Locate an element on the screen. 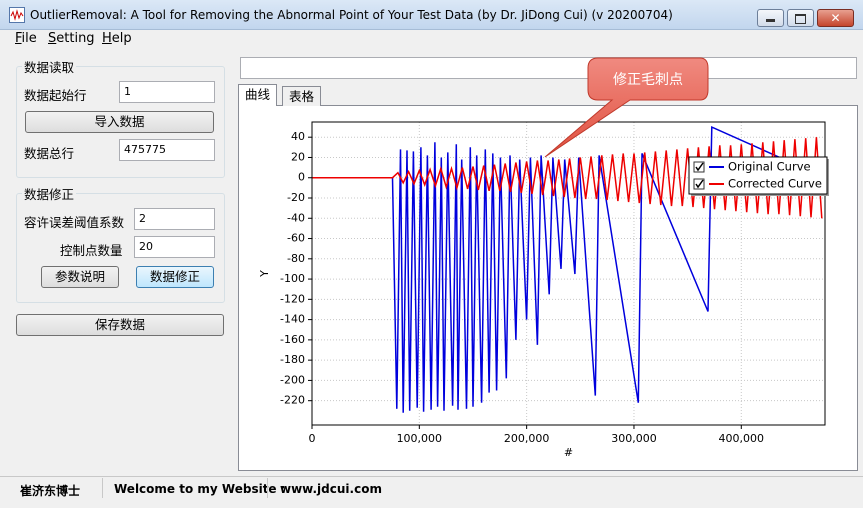  fix-button: 数据修正 is located at coordinates (175, 277).